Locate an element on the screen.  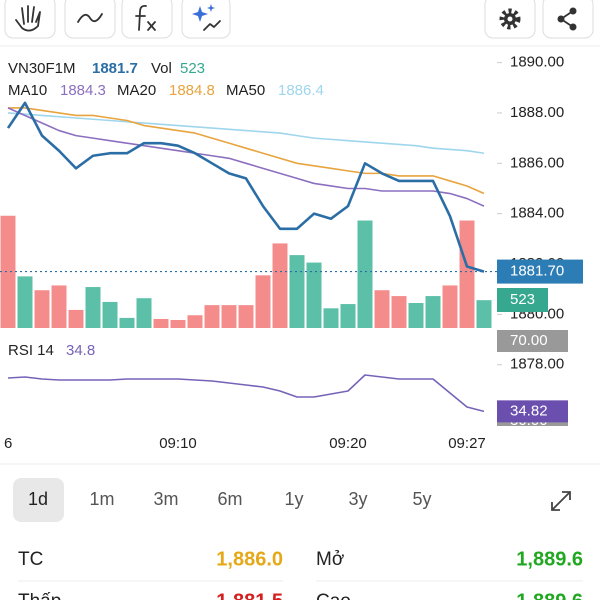
stat-value: 1,881.5 is located at coordinates (249, 595).